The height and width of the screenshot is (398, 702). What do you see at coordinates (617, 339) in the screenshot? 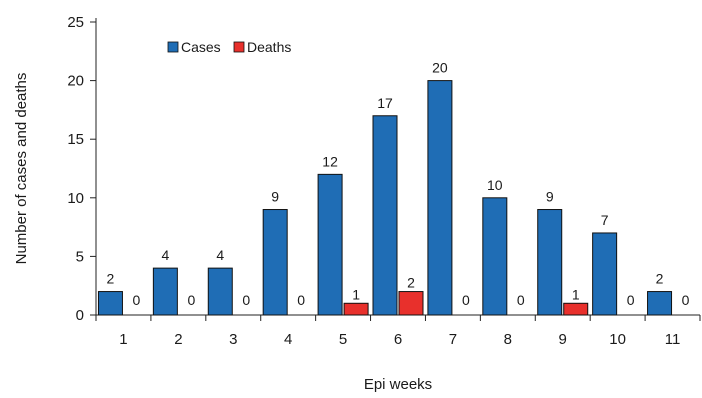
I see `x-tick-label: 10` at bounding box center [617, 339].